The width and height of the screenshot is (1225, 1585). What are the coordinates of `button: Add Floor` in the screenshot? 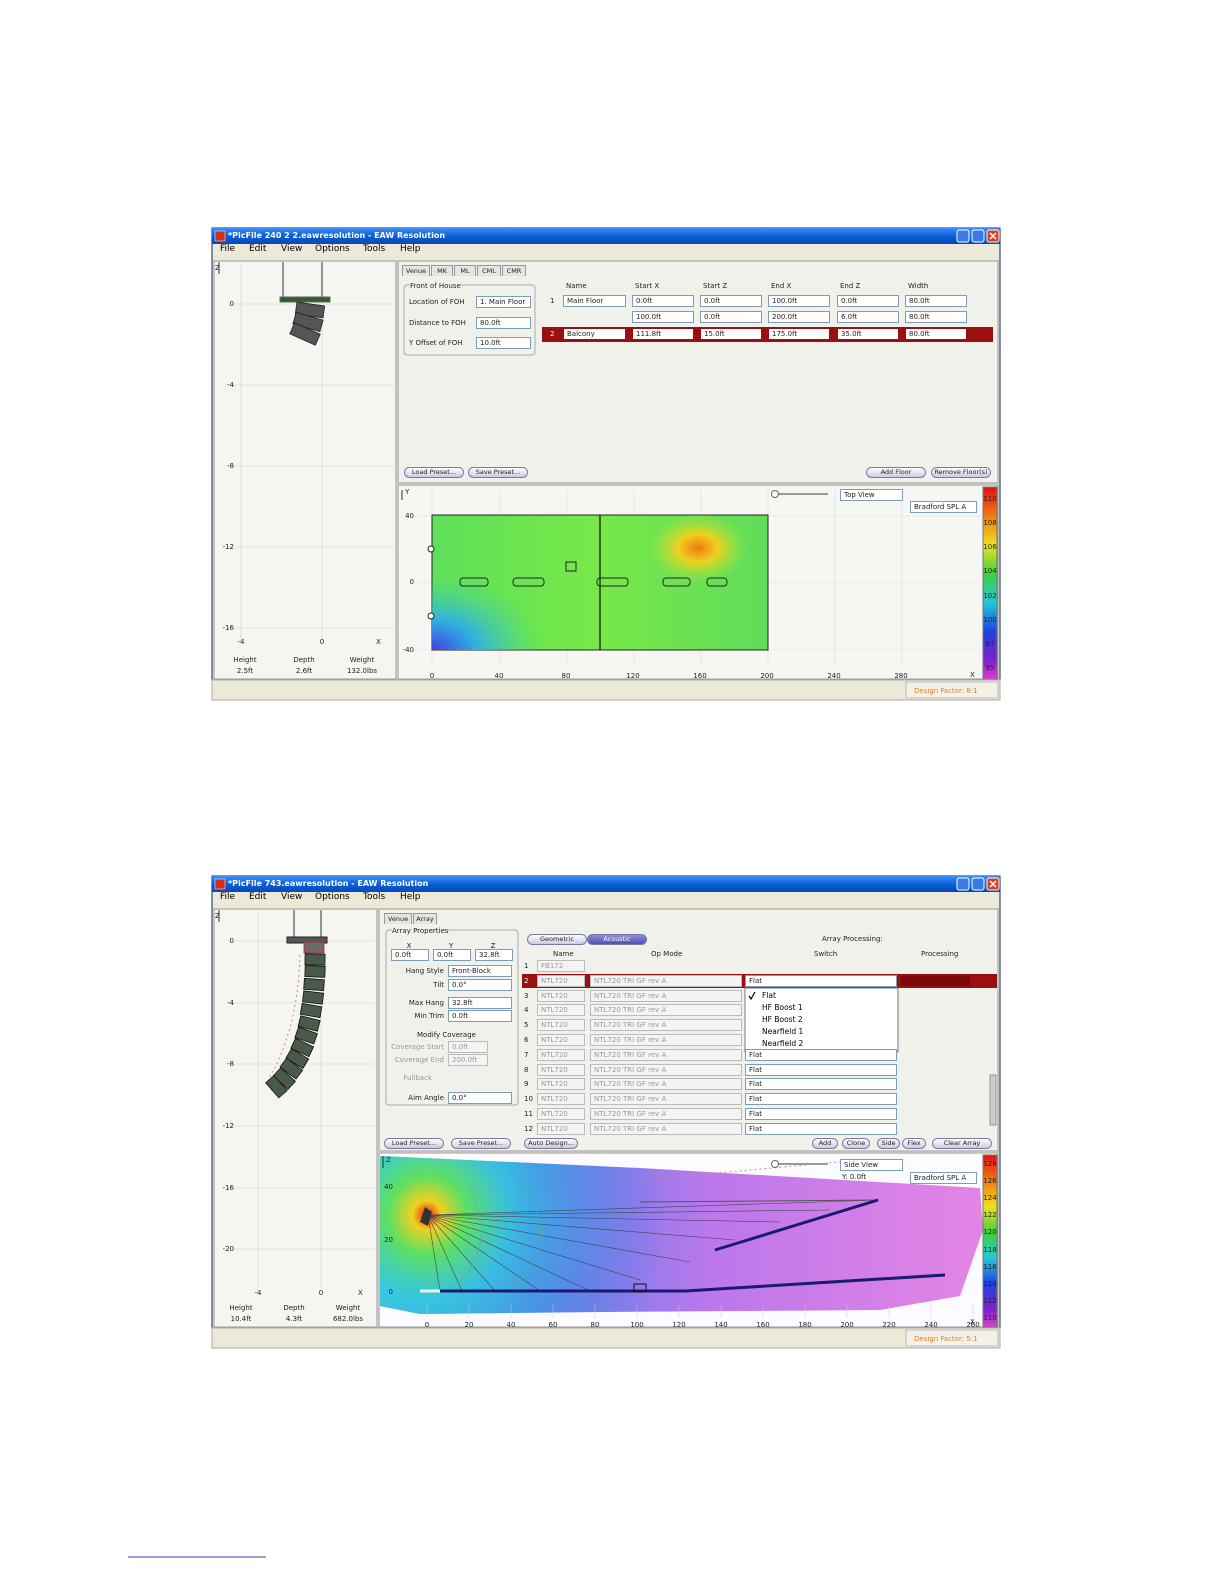 It's located at (896, 472).